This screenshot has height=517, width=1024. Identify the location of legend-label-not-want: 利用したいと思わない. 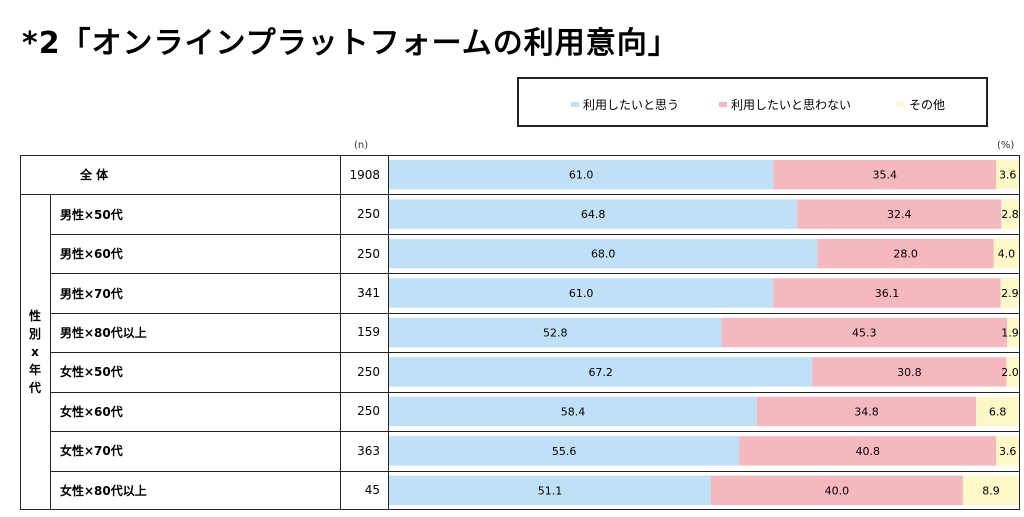
(791, 105).